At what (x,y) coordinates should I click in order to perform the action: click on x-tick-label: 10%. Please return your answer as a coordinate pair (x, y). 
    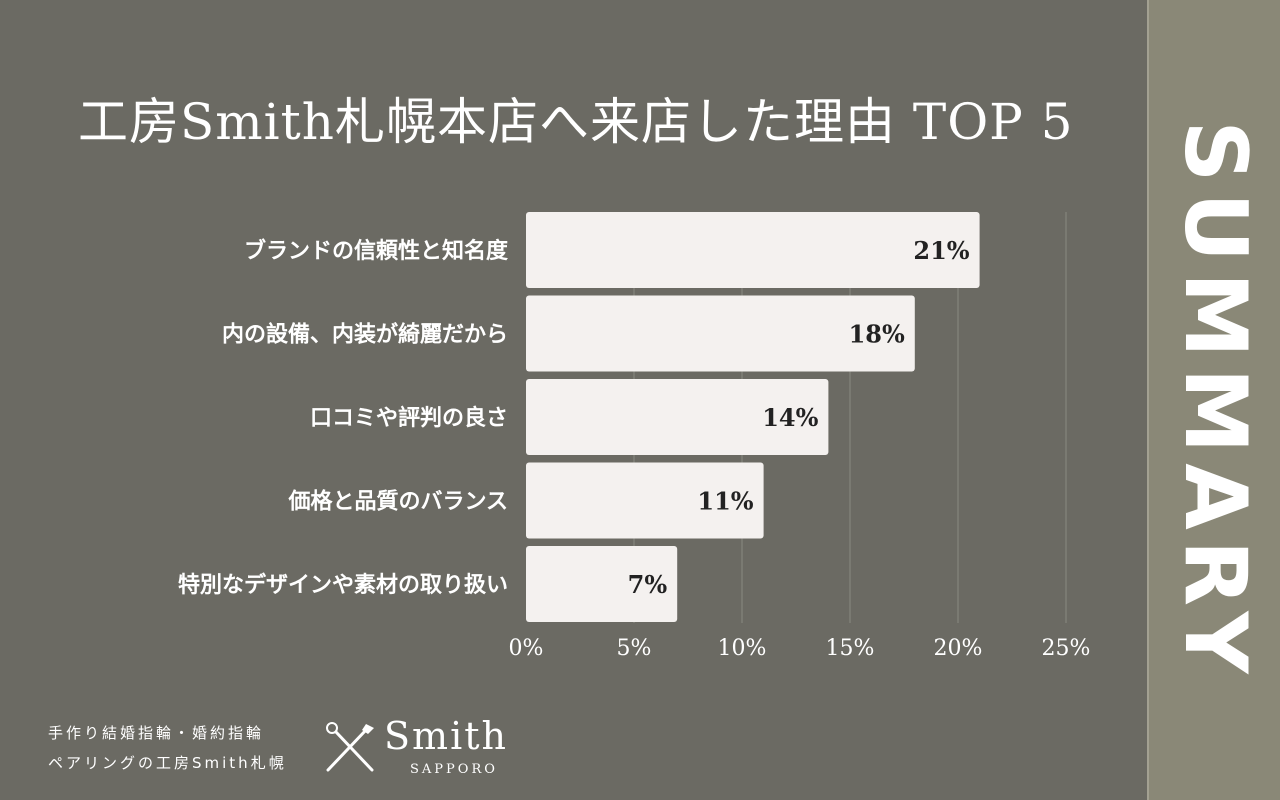
    Looking at the image, I should click on (742, 648).